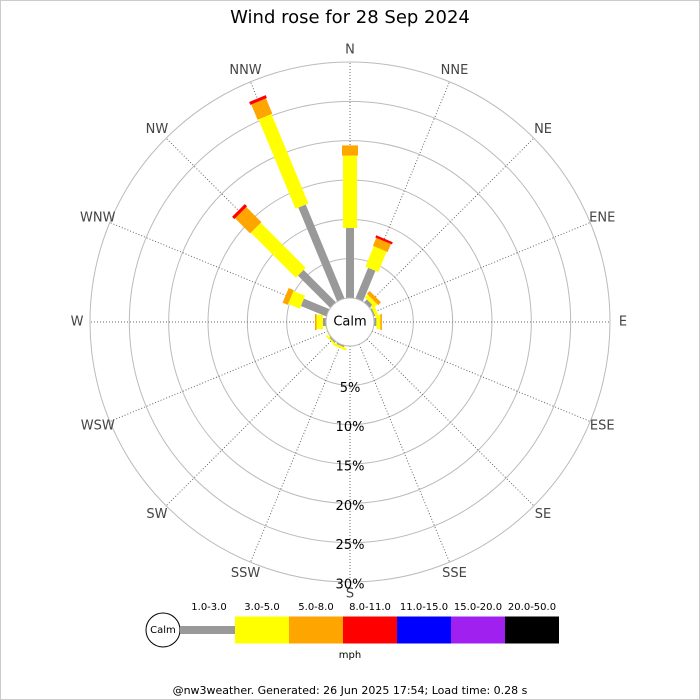  Describe the element at coordinates (350, 545) in the screenshot. I see `r-tick-label: 25%` at that location.